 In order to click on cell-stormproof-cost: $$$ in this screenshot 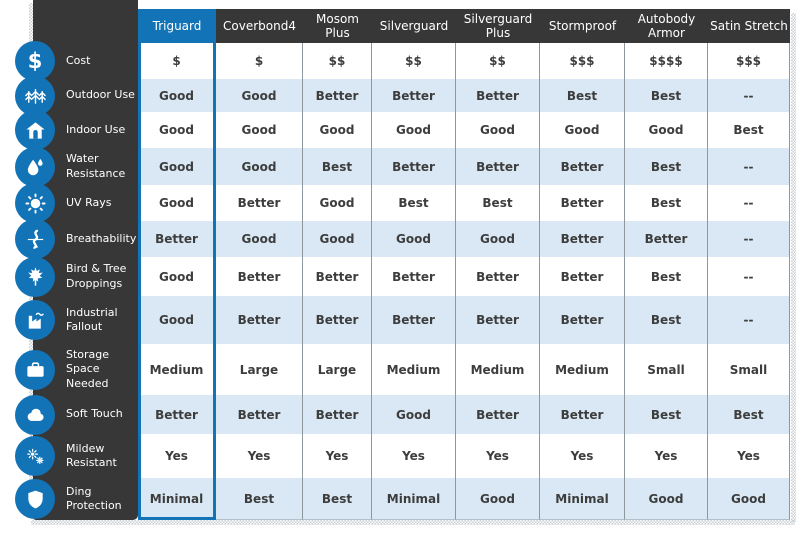, I will do `click(582, 61)`.